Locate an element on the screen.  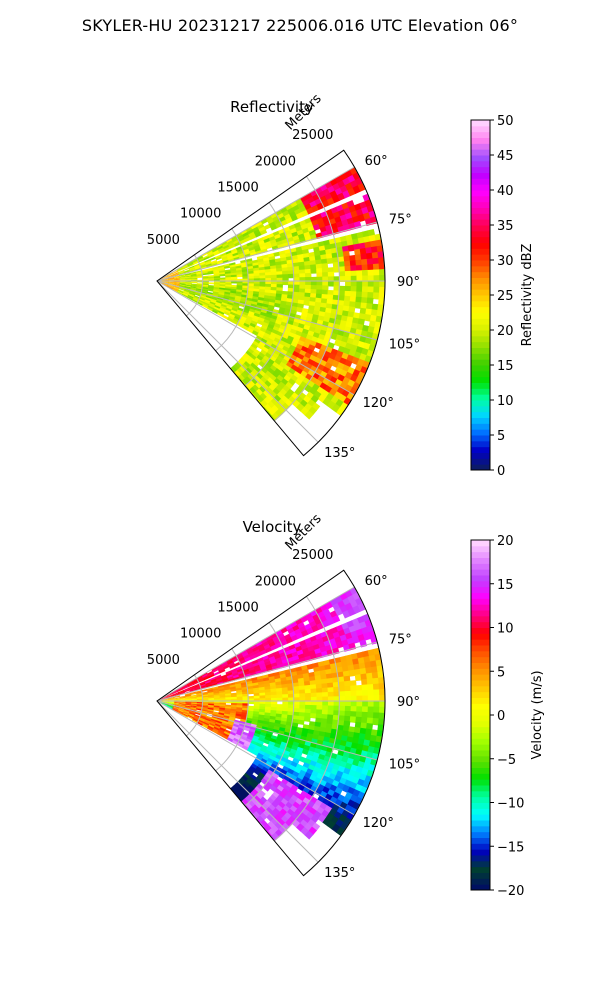
colorbar-tick: 20 is located at coordinates (505, 541).